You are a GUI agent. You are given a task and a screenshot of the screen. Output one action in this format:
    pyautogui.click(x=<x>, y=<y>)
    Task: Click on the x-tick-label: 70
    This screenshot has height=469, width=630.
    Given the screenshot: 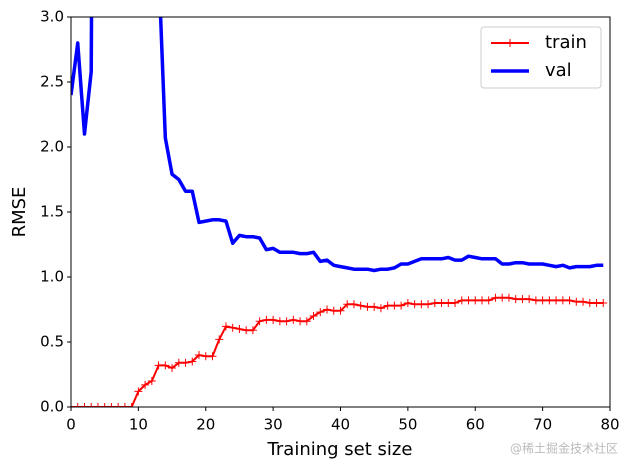 What is the action you would take?
    pyautogui.click(x=542, y=425)
    